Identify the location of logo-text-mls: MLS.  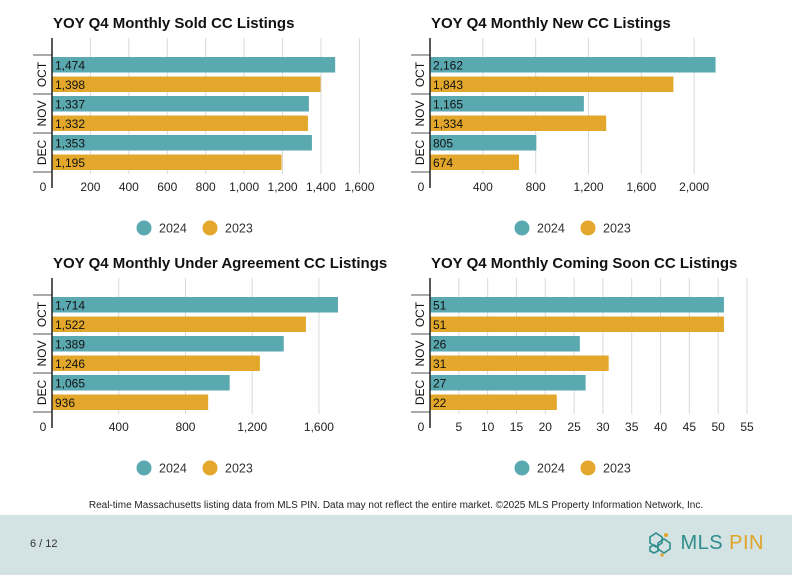
(702, 542).